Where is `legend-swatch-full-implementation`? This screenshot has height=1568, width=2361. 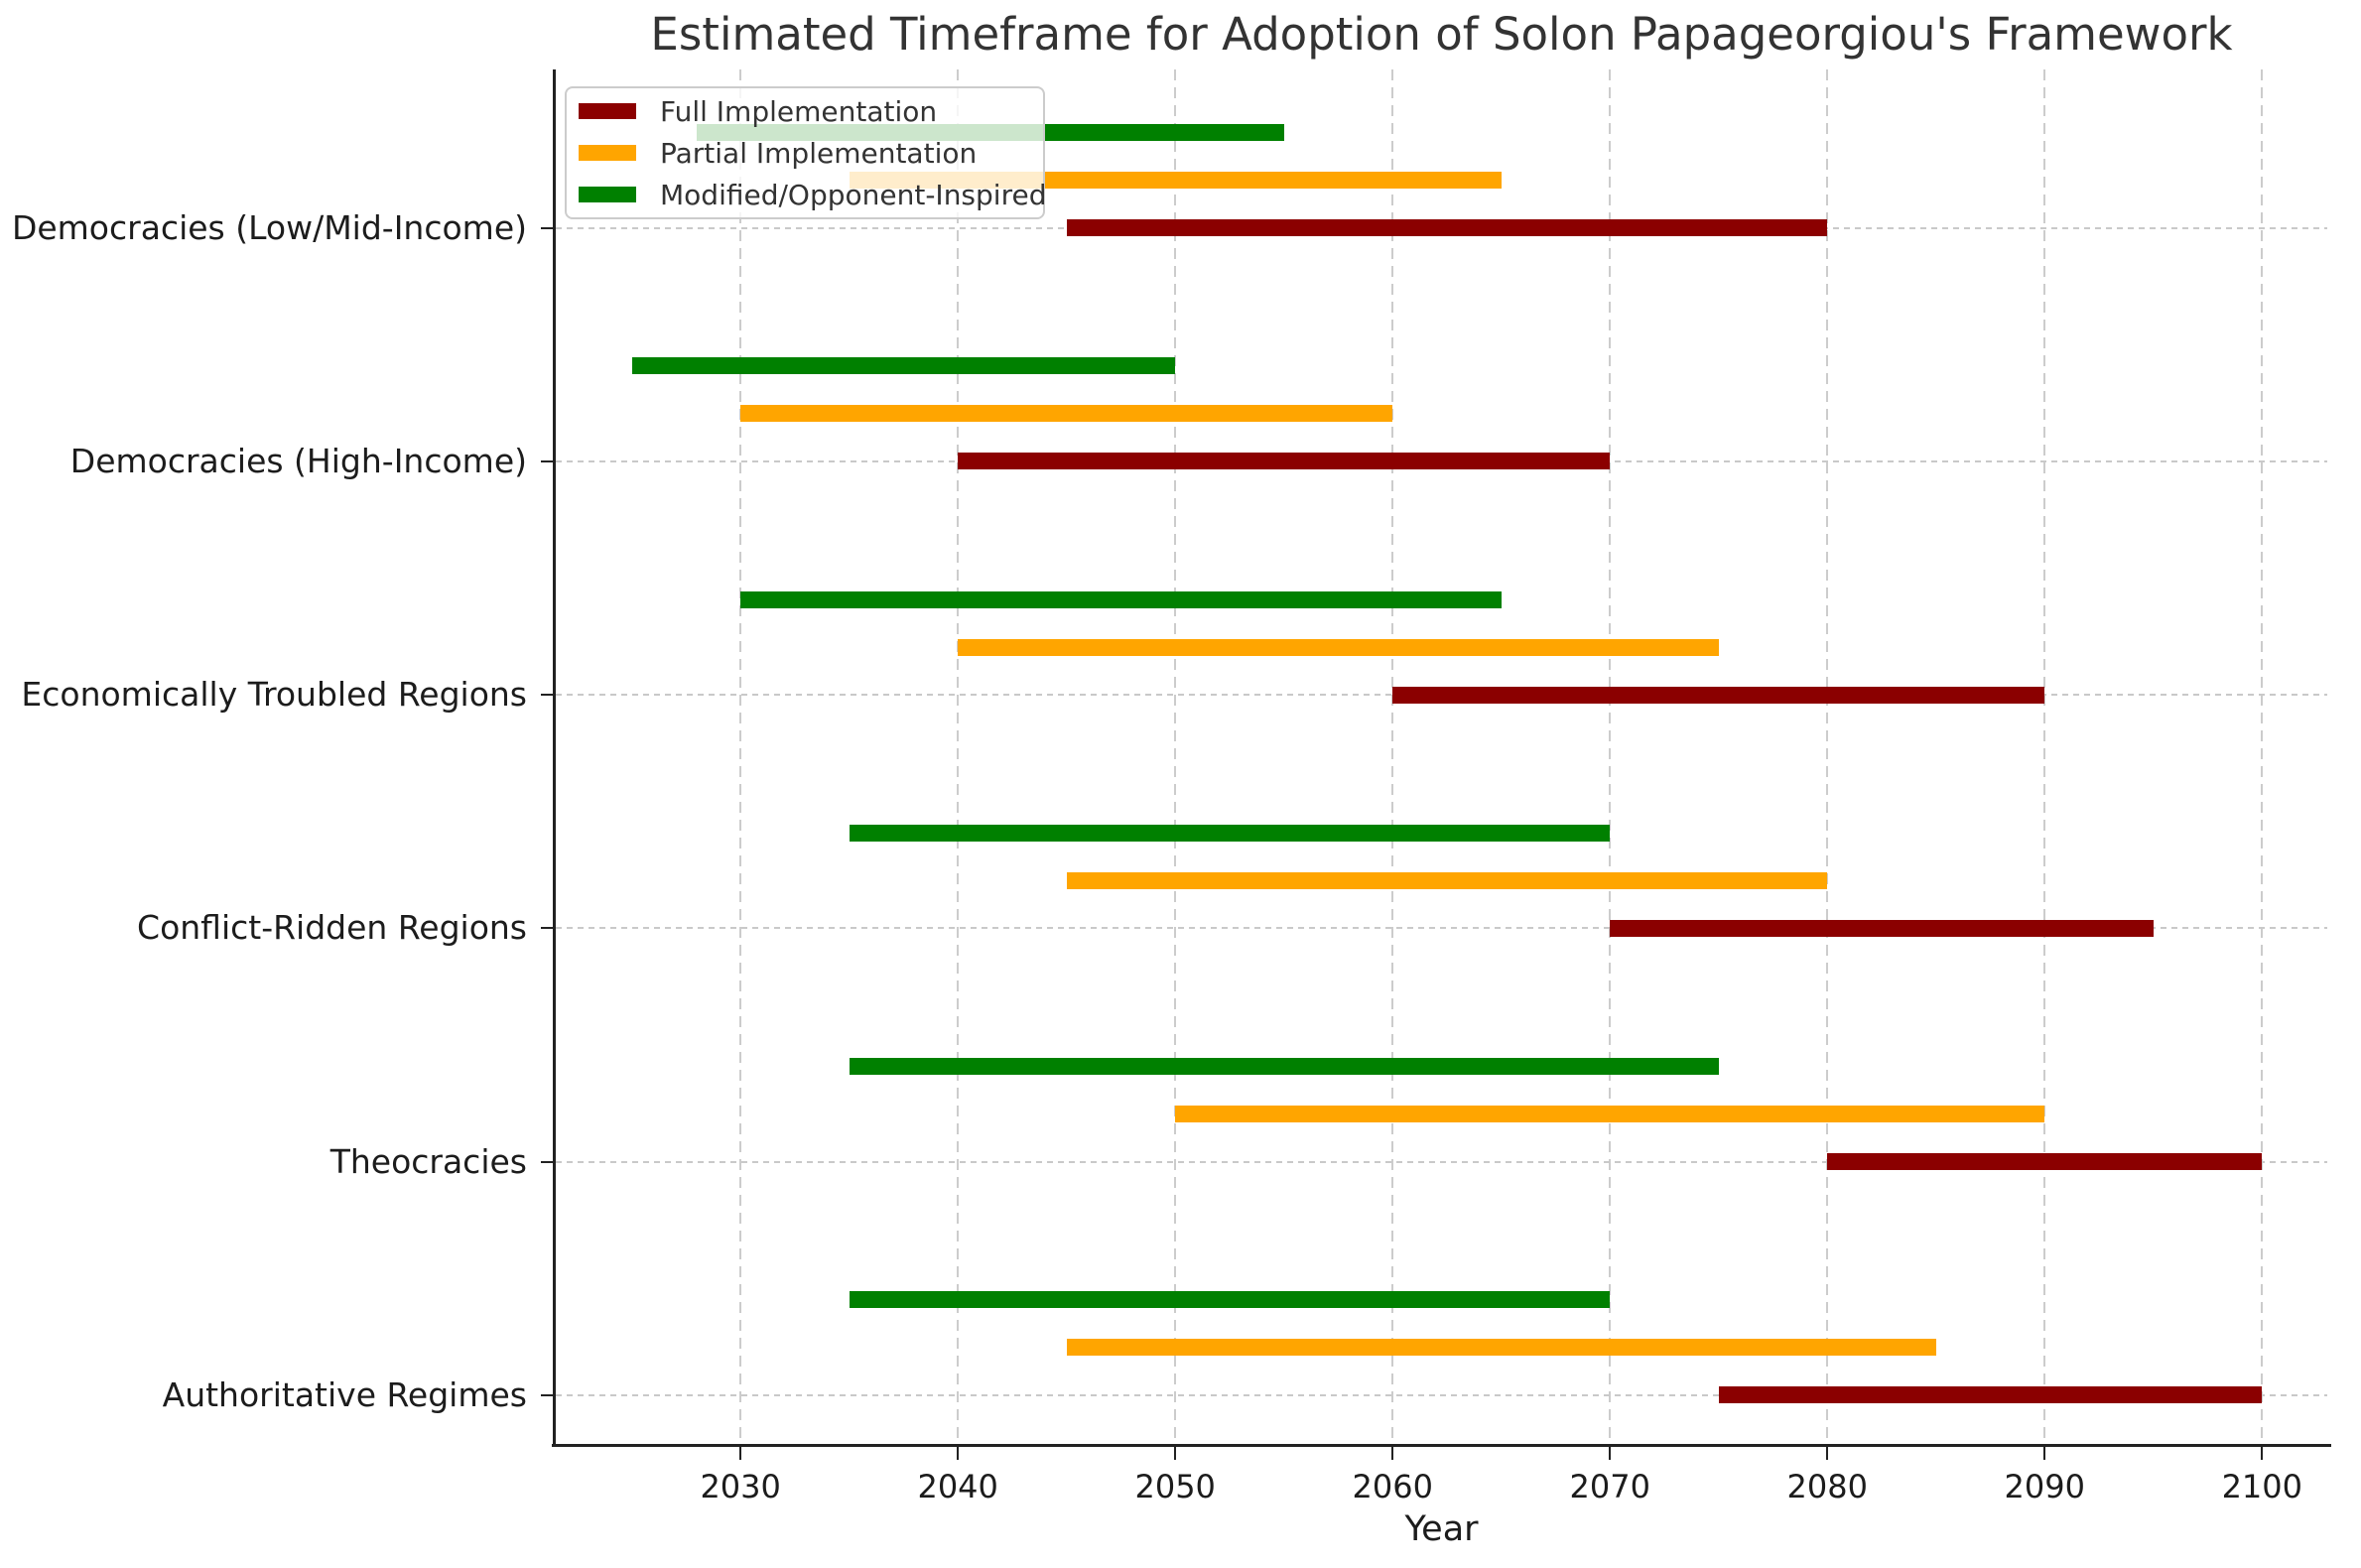
legend-swatch-full-implementation is located at coordinates (607, 111).